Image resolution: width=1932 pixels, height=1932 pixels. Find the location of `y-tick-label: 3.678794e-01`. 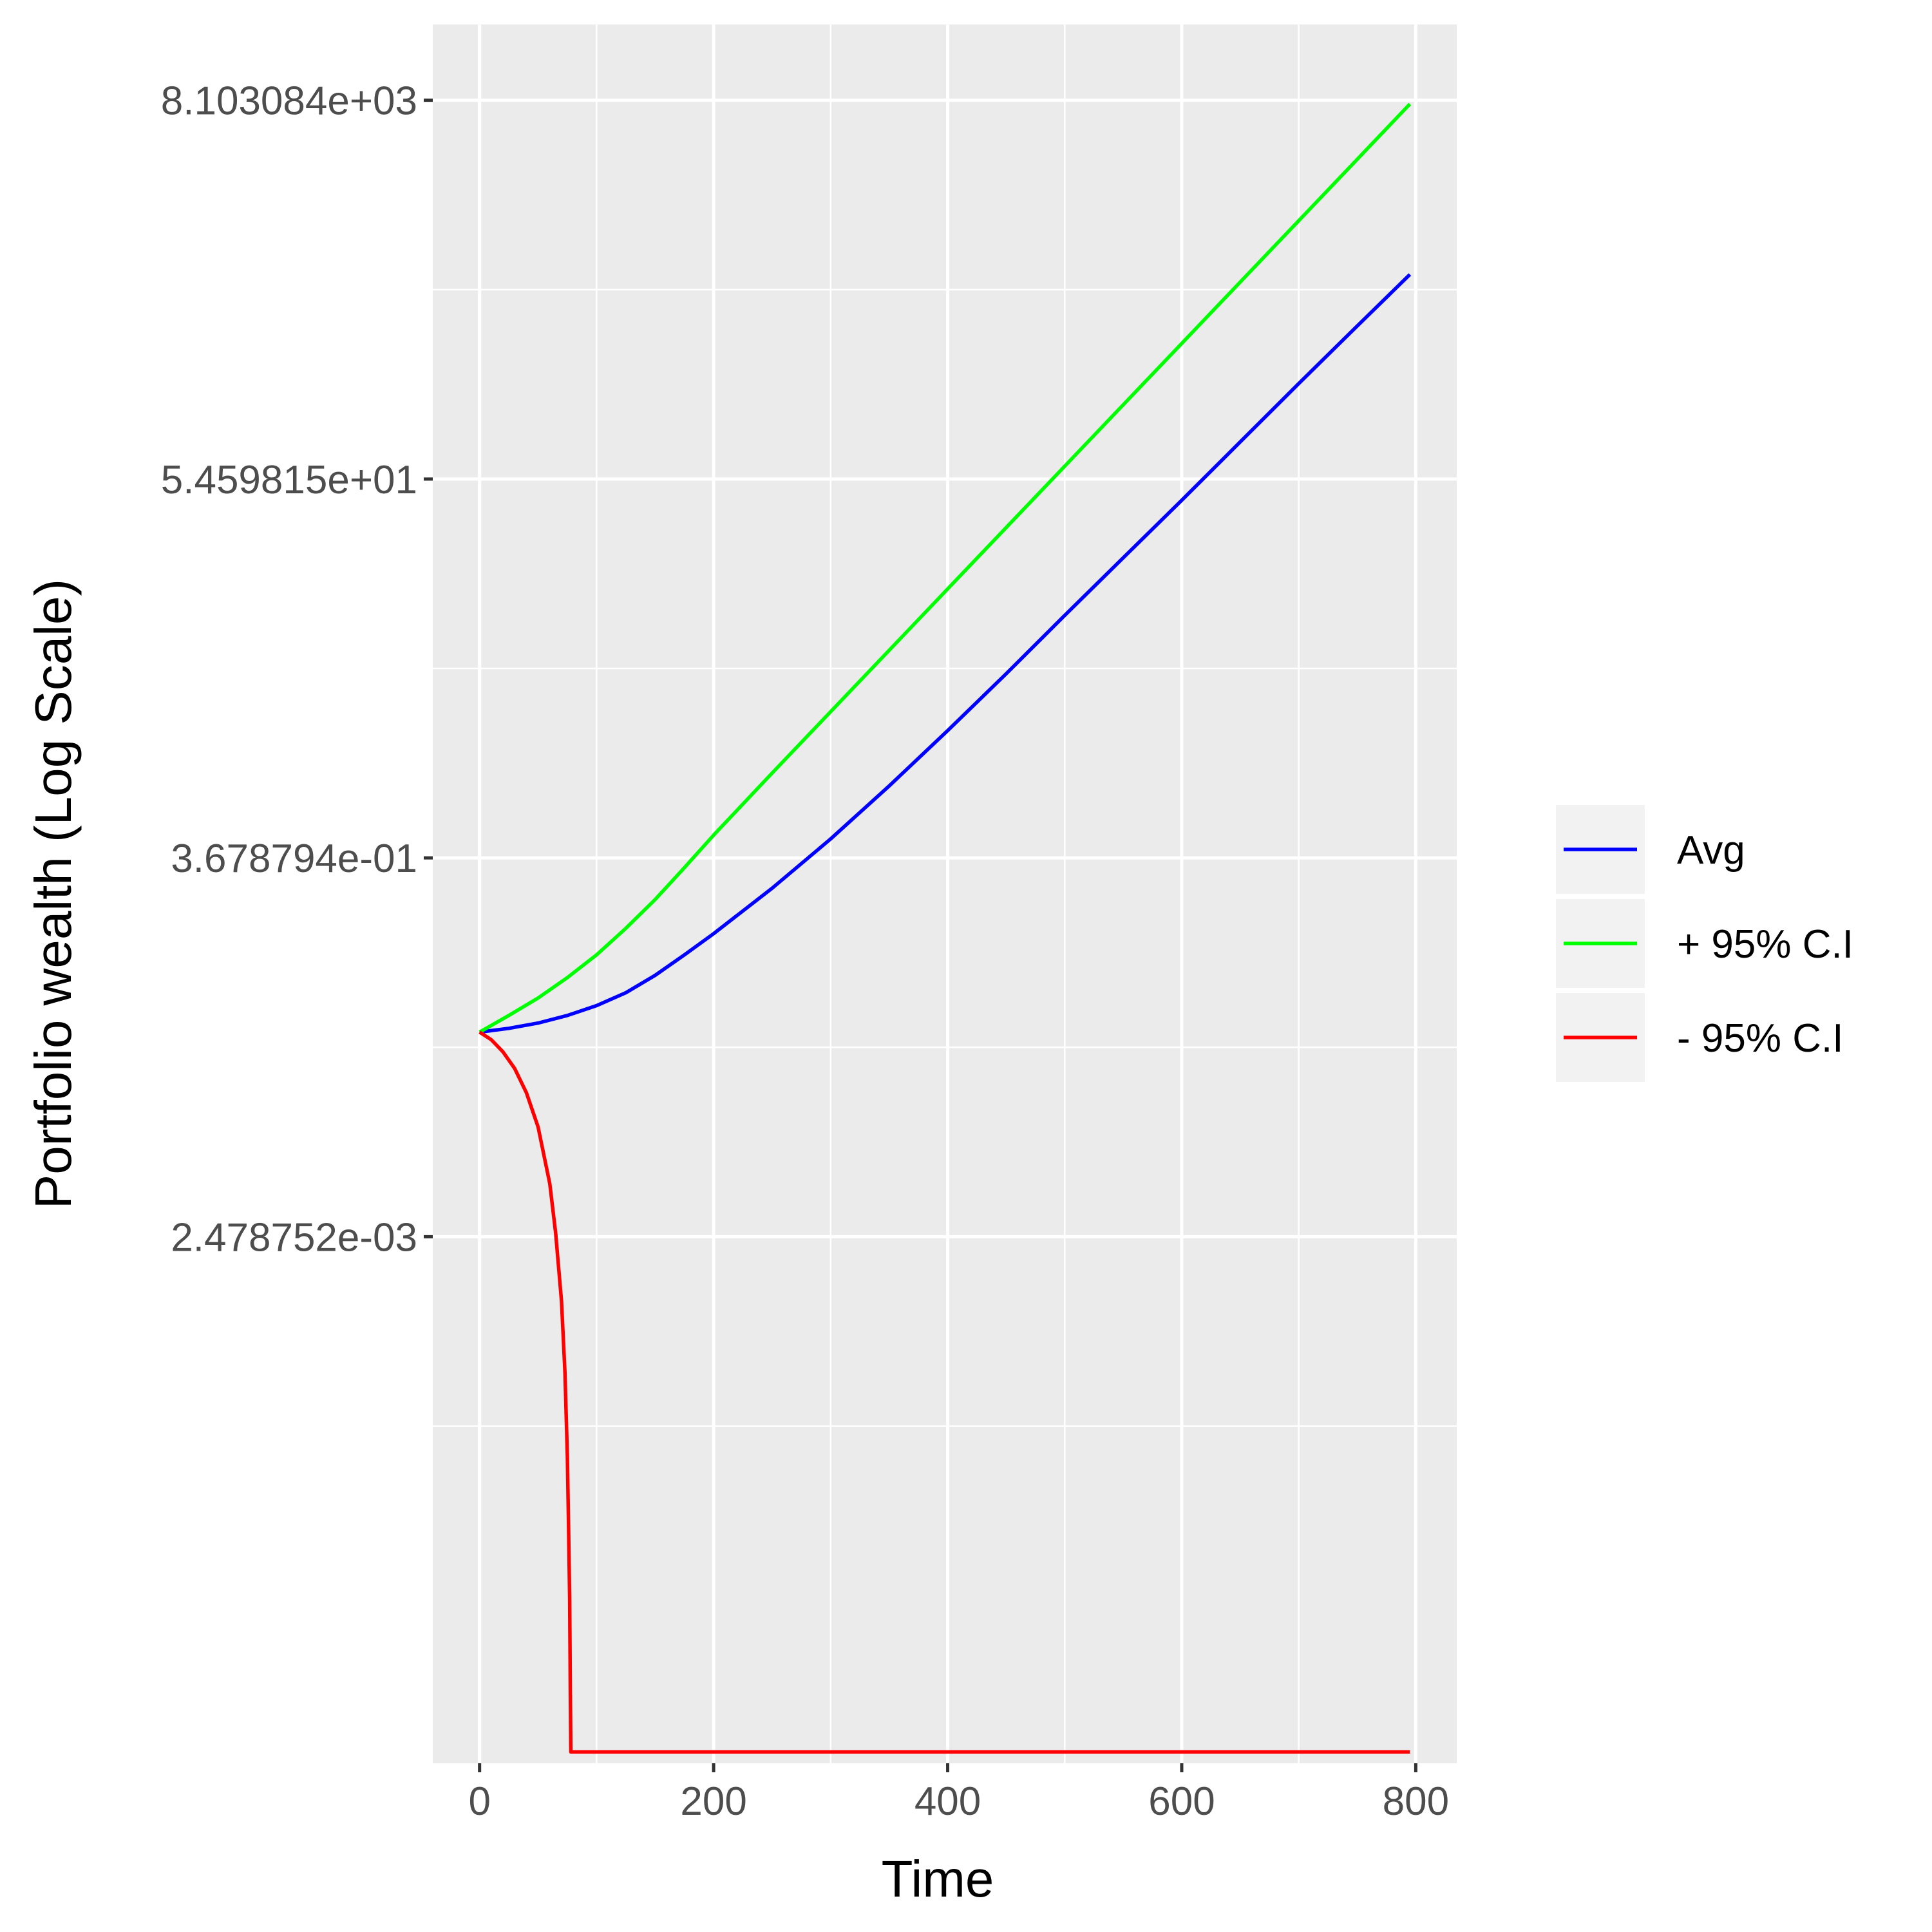

y-tick-label: 3.678794e-01 is located at coordinates (294, 859).